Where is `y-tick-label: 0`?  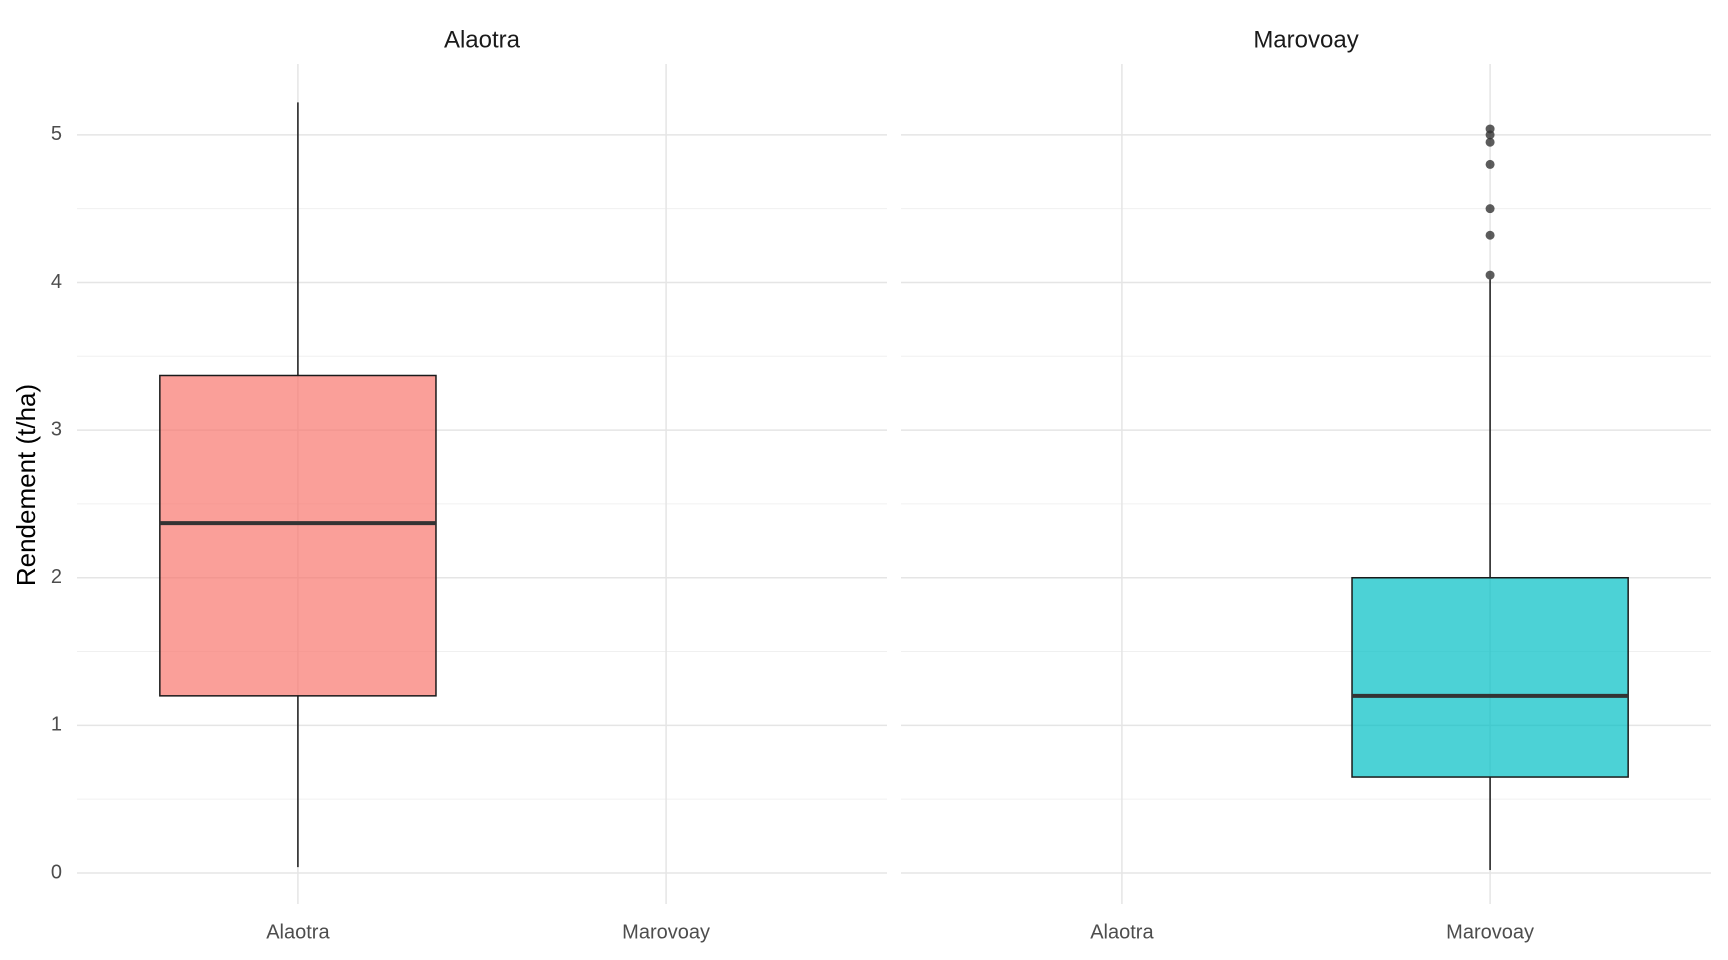 y-tick-label: 0 is located at coordinates (56, 872).